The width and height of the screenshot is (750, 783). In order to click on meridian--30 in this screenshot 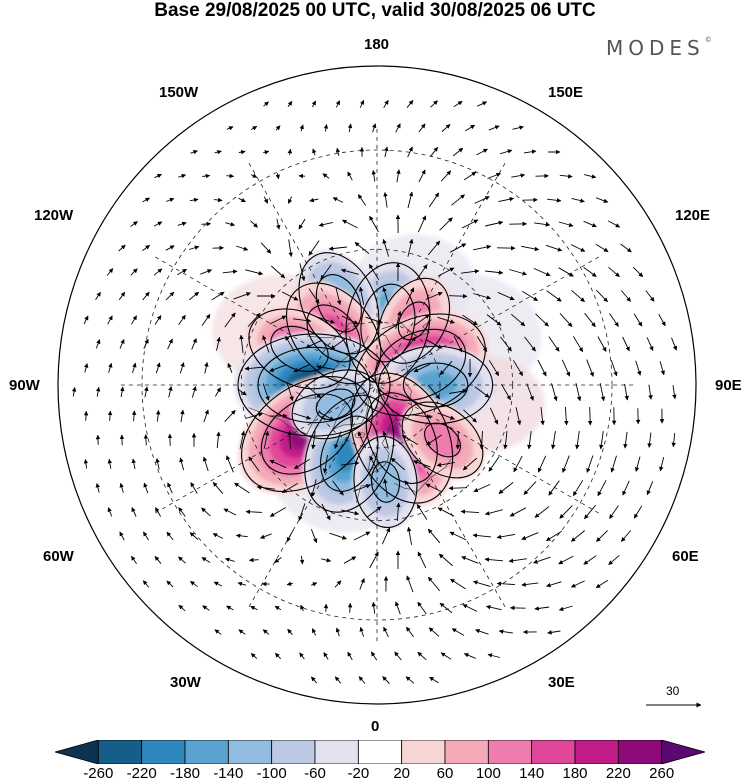, I will do `click(312, 498)`.